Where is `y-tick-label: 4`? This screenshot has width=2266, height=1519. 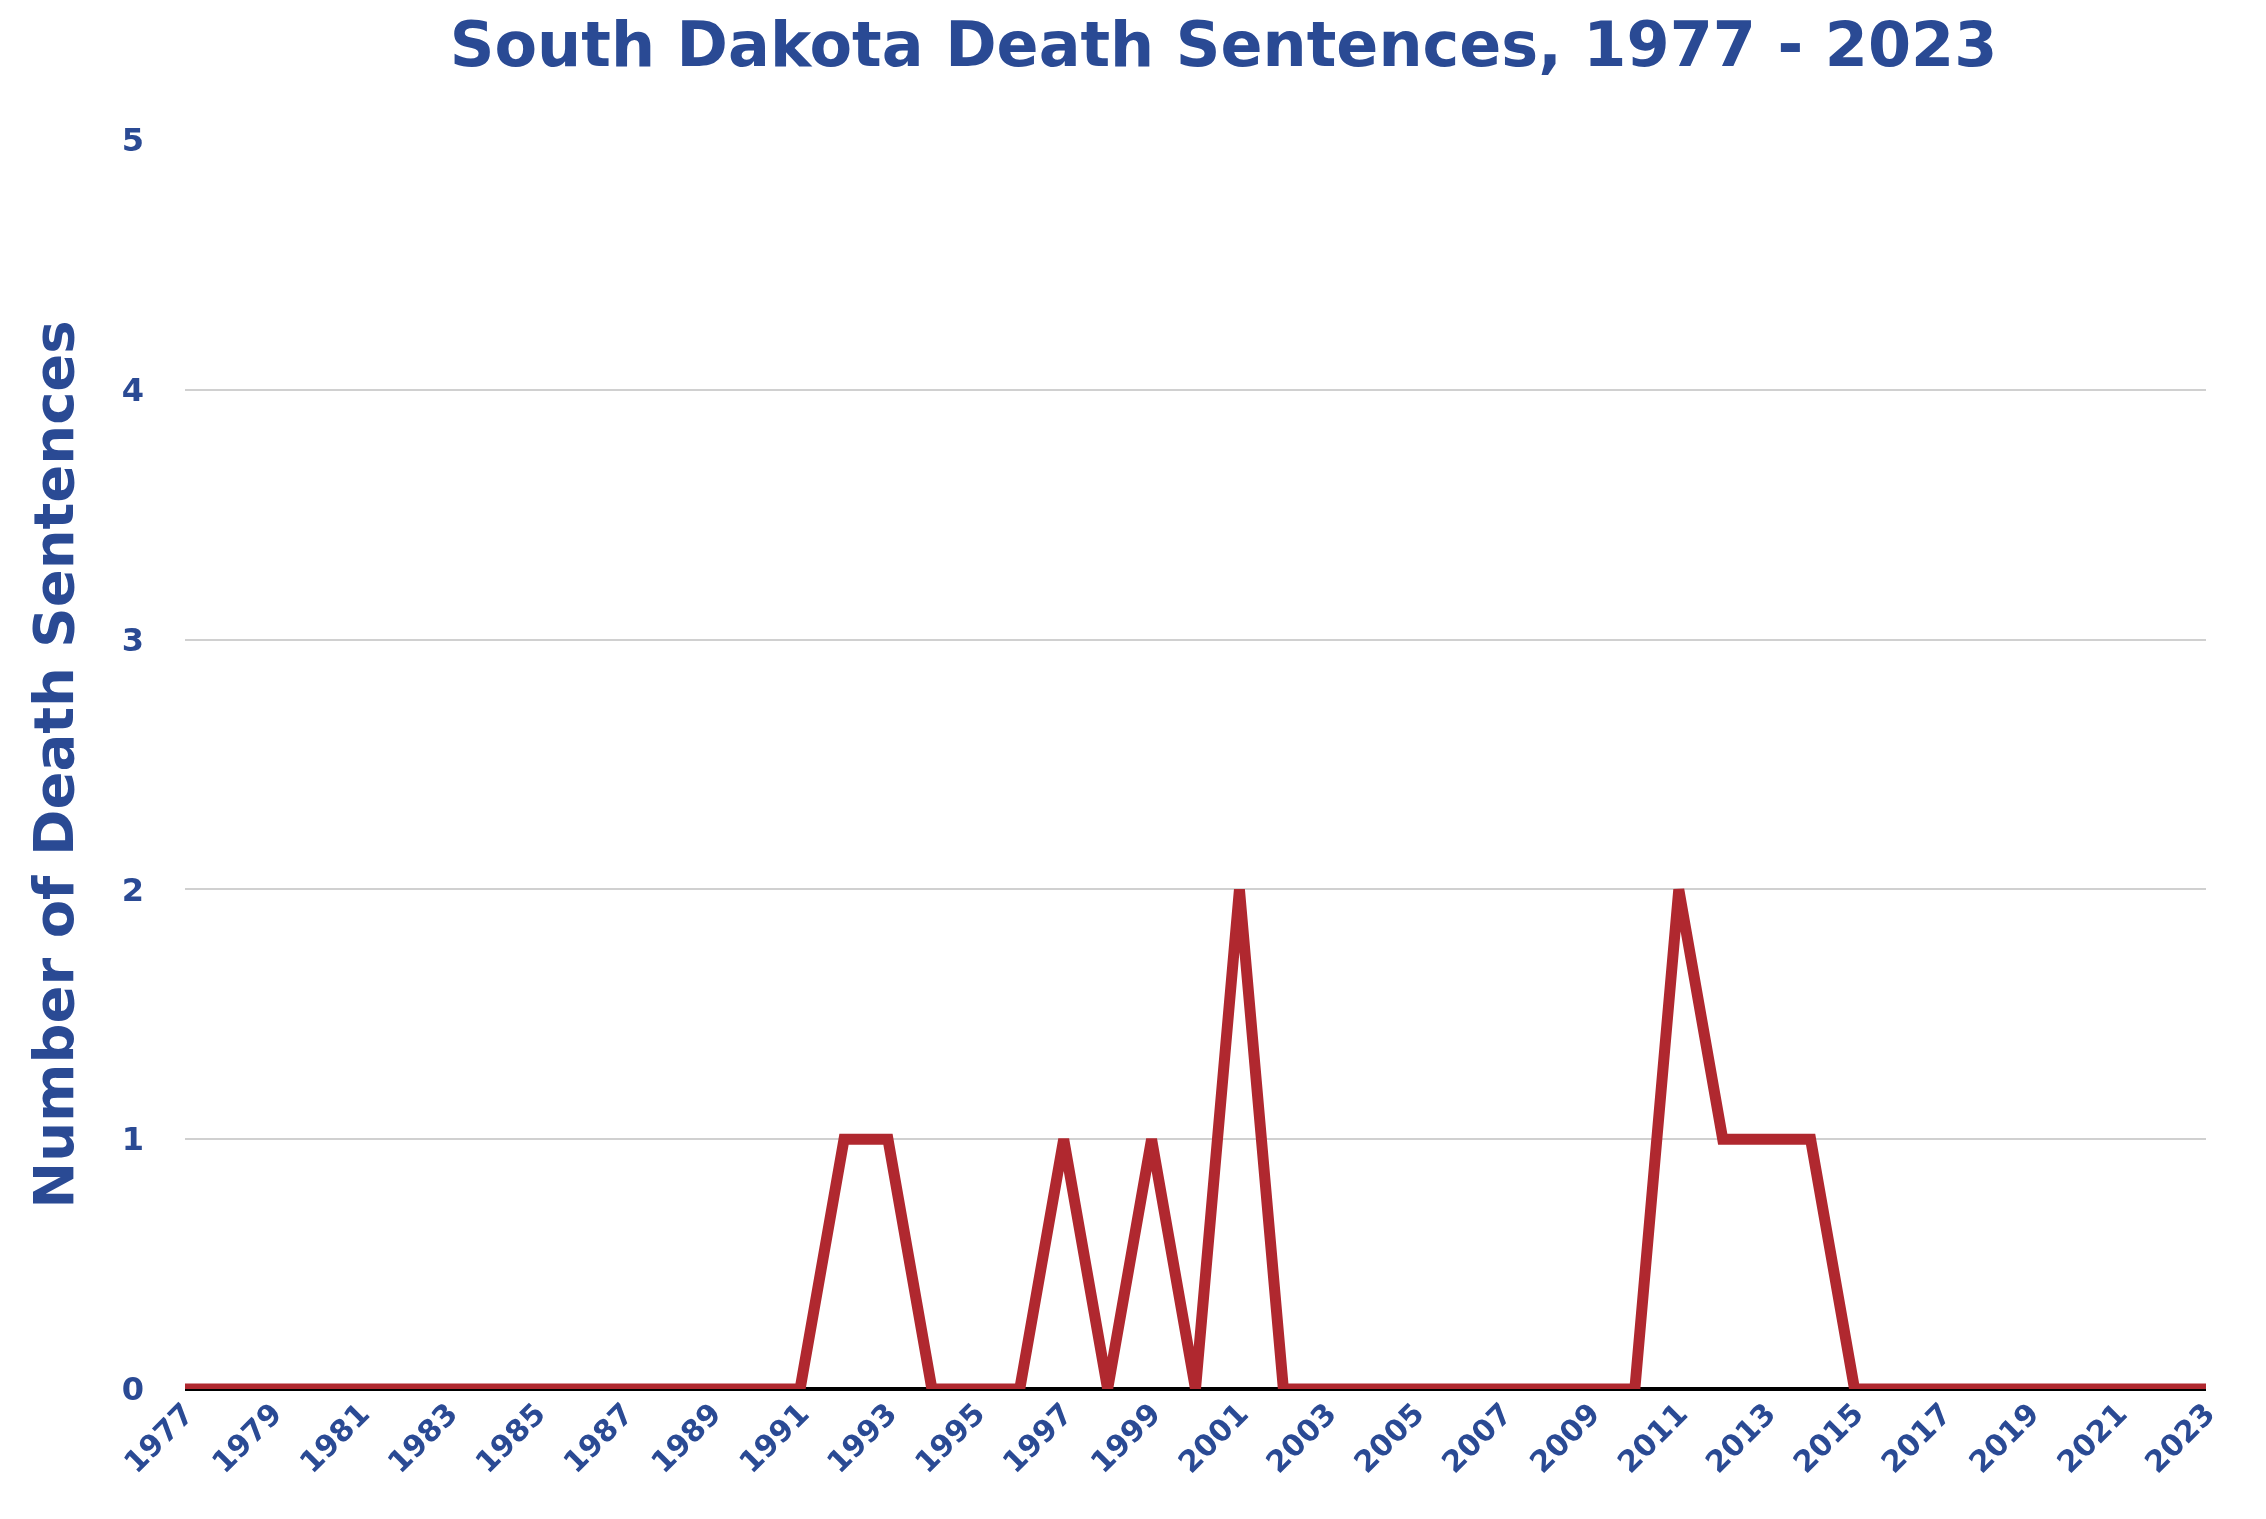 y-tick-label: 4 is located at coordinates (132, 390).